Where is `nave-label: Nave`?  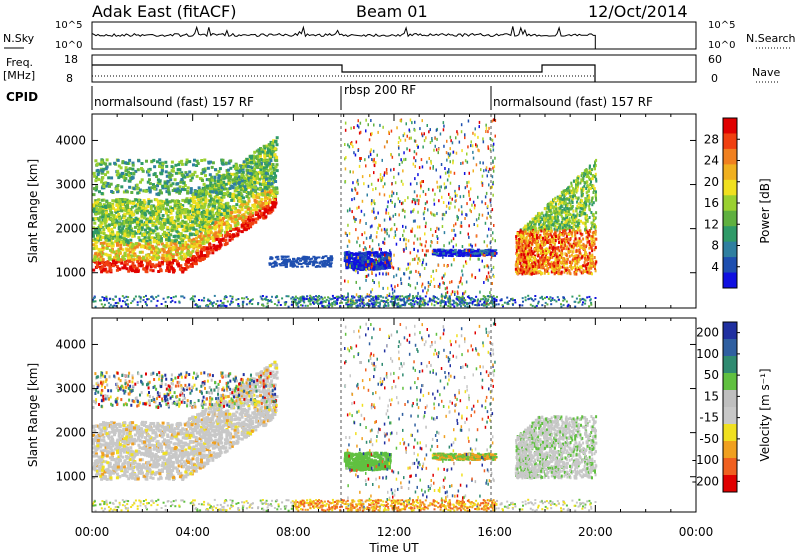 nave-label: Nave is located at coordinates (766, 72).